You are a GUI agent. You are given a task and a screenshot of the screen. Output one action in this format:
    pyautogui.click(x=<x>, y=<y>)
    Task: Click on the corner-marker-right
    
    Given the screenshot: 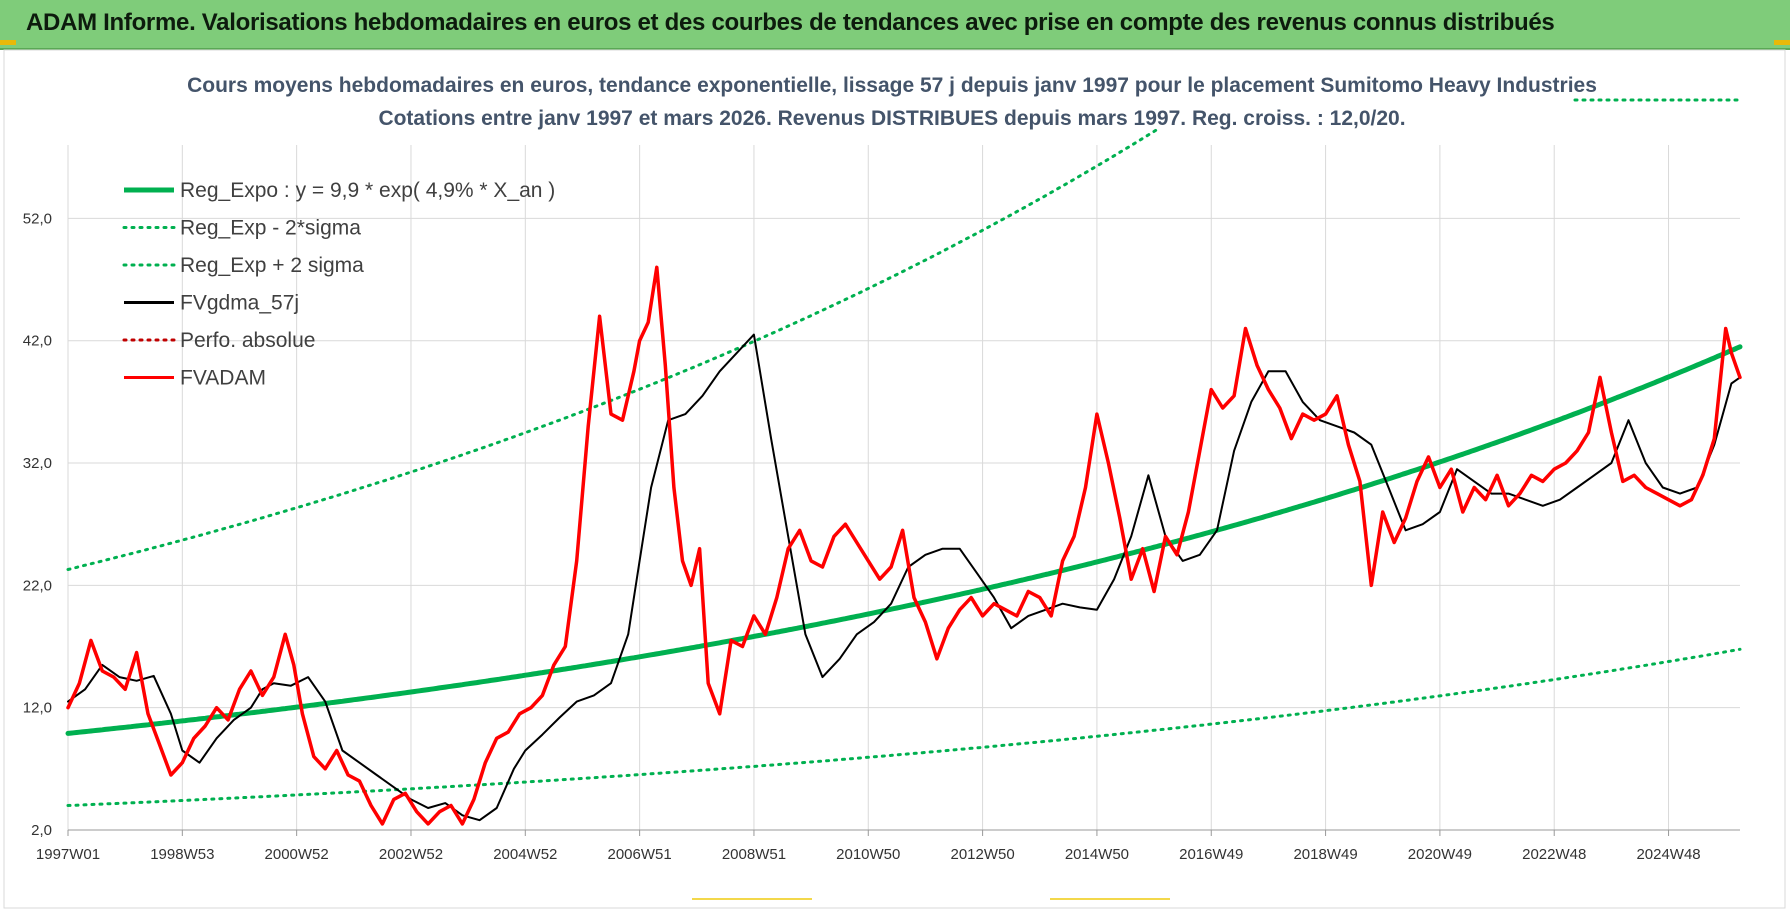 What is the action you would take?
    pyautogui.click(x=1782, y=42)
    